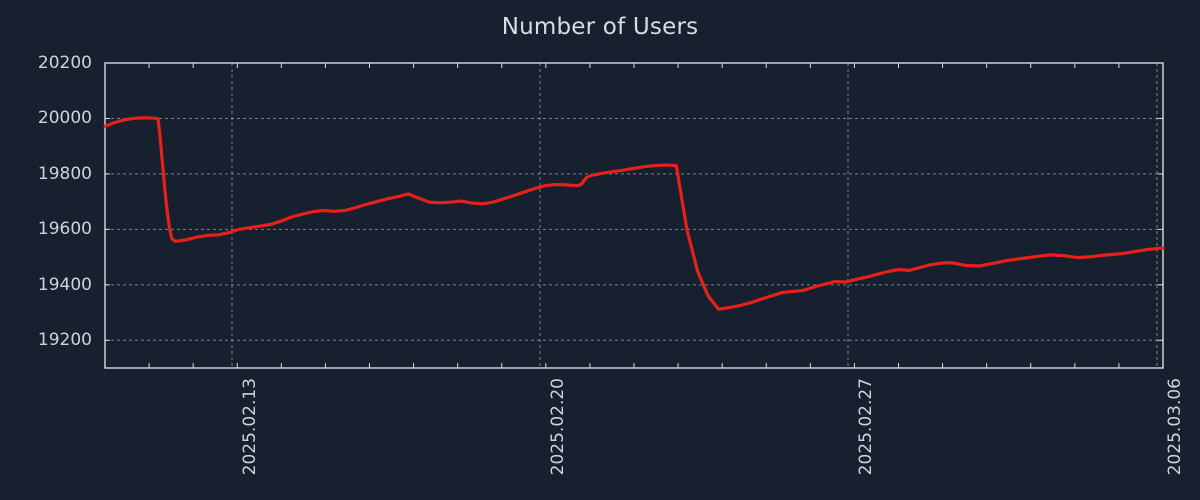 The width and height of the screenshot is (1200, 500). What do you see at coordinates (558, 427) in the screenshot?
I see `x-axis-tick-label: 2025.02.20` at bounding box center [558, 427].